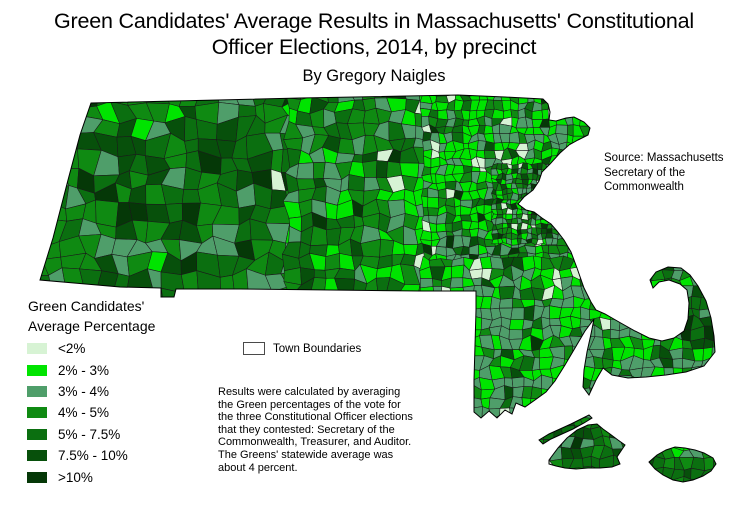  What do you see at coordinates (317, 348) in the screenshot?
I see `town-boundaries-label: Town Boundaries` at bounding box center [317, 348].